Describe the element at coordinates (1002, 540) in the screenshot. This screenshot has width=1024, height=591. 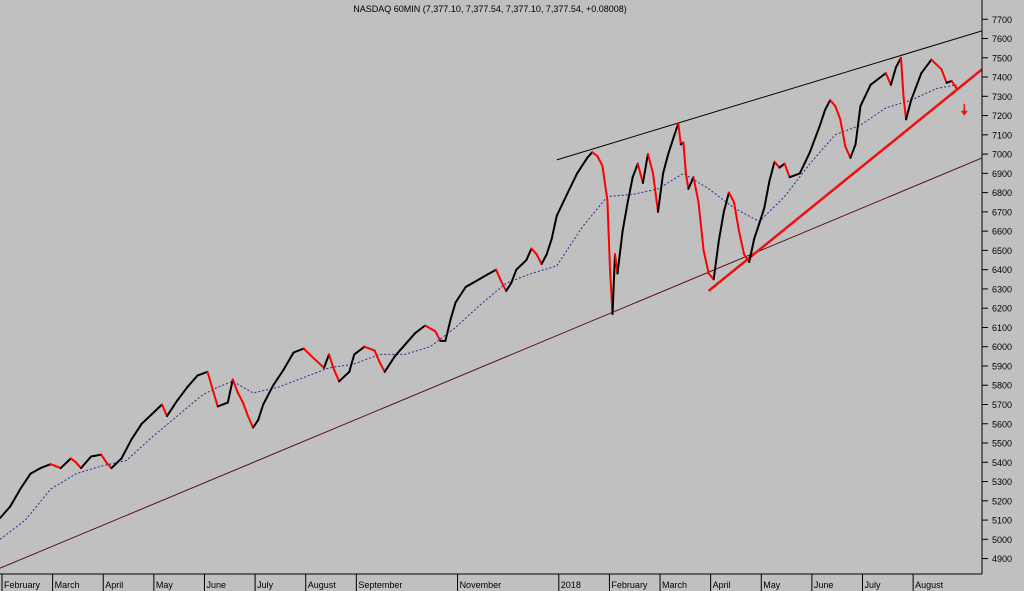
I see `y-tick-label: 5000` at that location.